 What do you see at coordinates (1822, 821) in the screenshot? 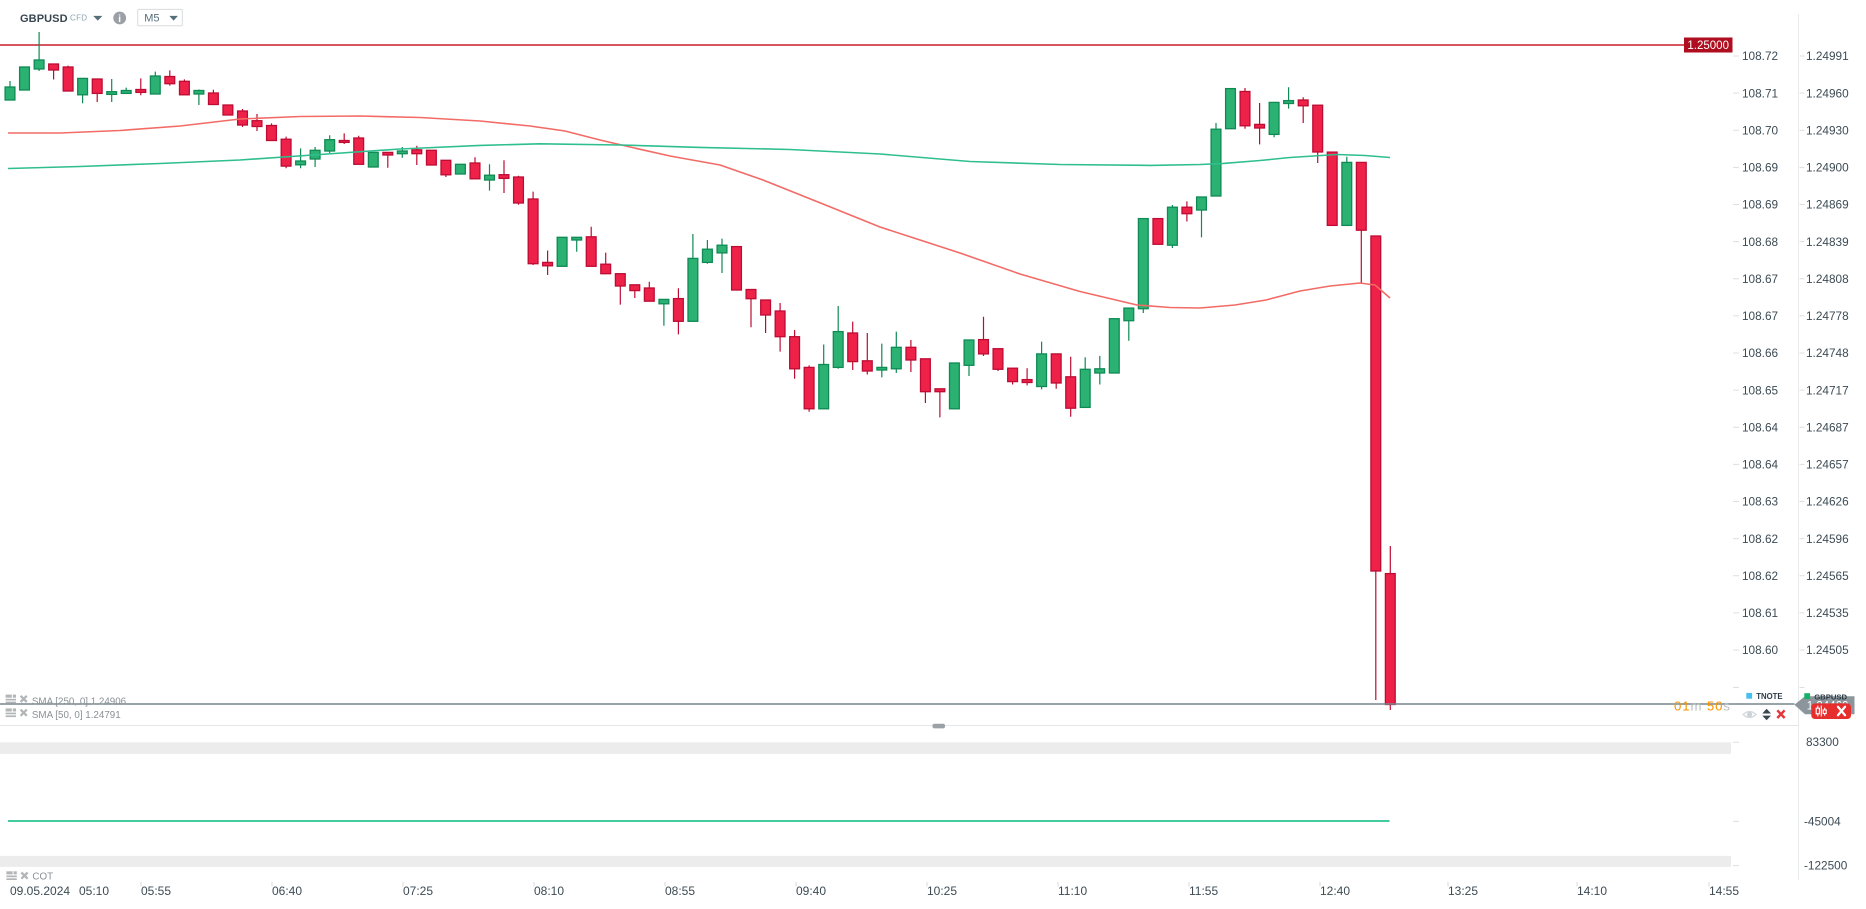
I see `svg-text: -45004` at bounding box center [1822, 821].